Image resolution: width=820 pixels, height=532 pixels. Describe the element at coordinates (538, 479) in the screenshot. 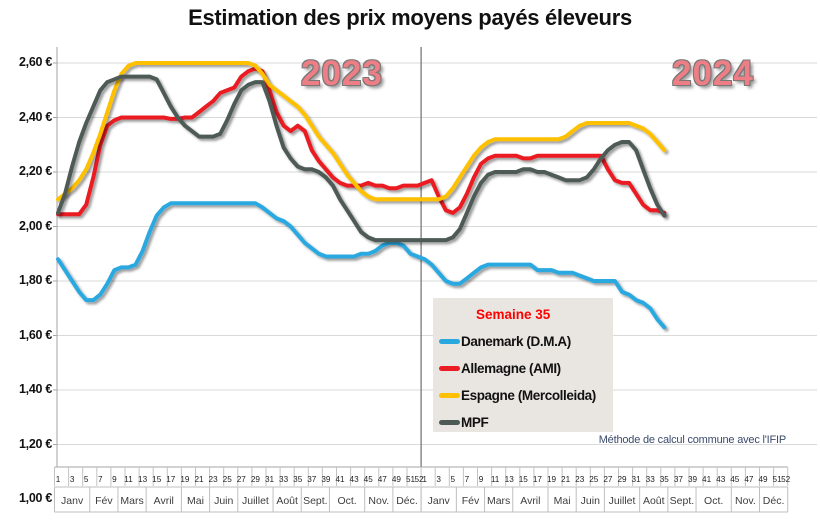

I see `week-number-label: 17` at that location.